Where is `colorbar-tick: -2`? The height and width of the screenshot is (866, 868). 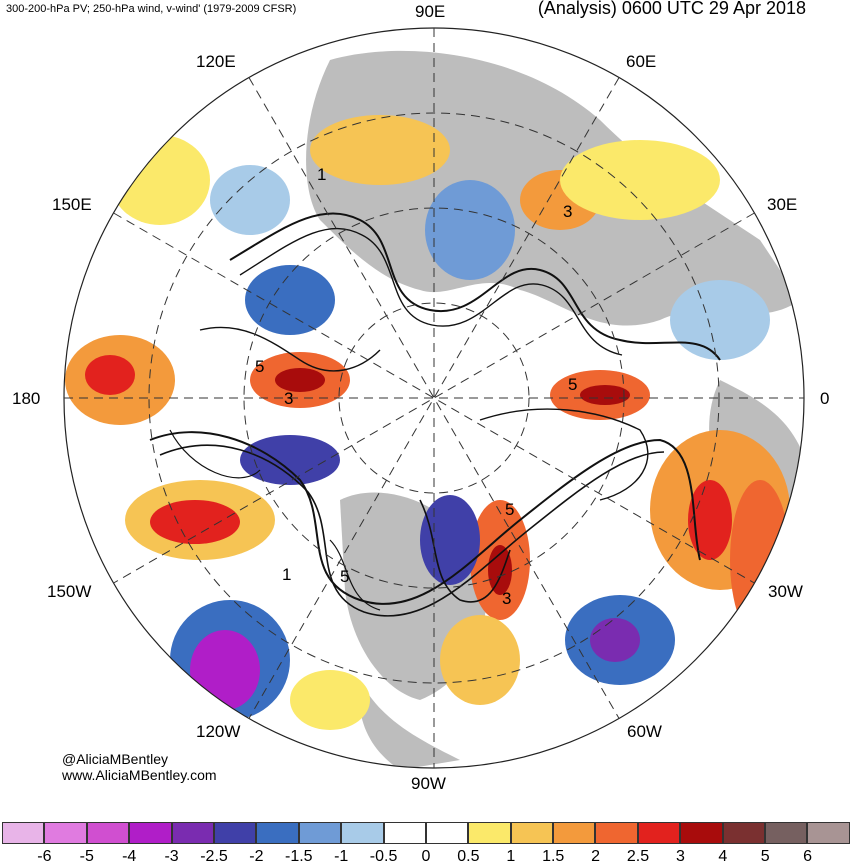 colorbar-tick: -2 is located at coordinates (256, 856).